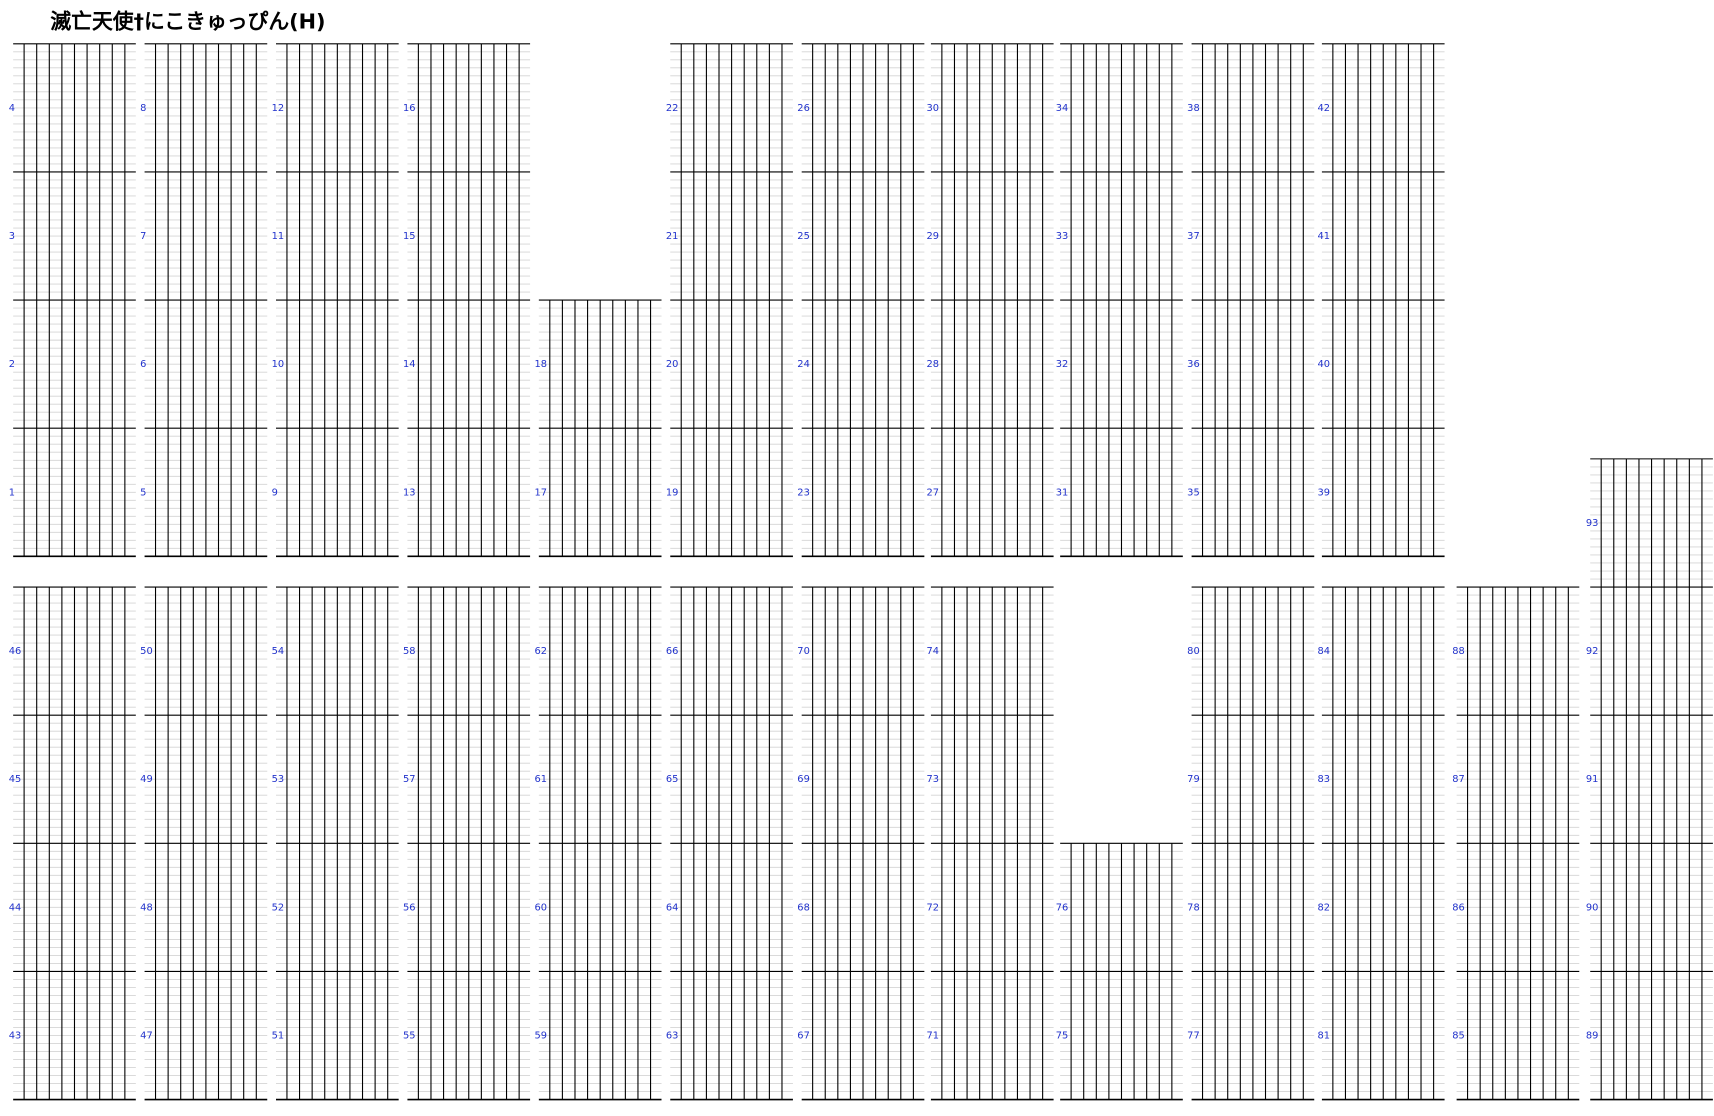 Image resolution: width=1714 pixels, height=1116 pixels. I want to click on measure-number: 80, so click(1193, 651).